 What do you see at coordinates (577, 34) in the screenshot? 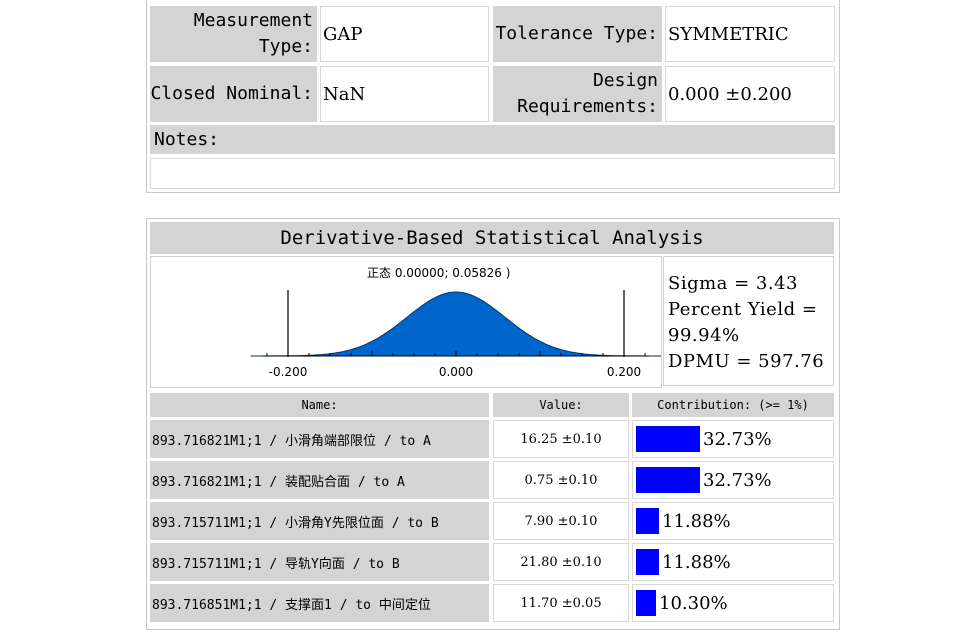
I see `tolerance-type-label: Tolerance Type:` at bounding box center [577, 34].